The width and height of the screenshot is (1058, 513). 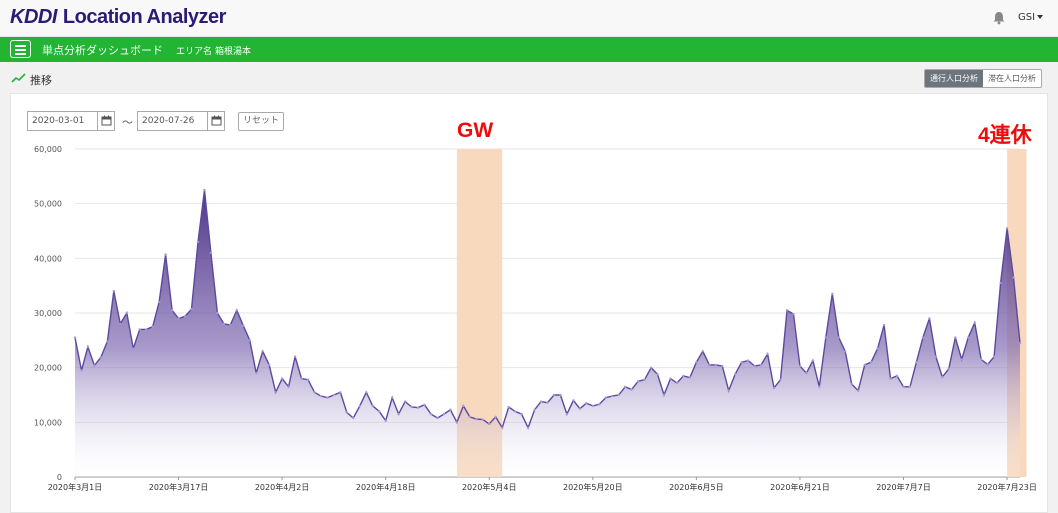 What do you see at coordinates (1040, 17) in the screenshot?
I see `caret-down-icon` at bounding box center [1040, 17].